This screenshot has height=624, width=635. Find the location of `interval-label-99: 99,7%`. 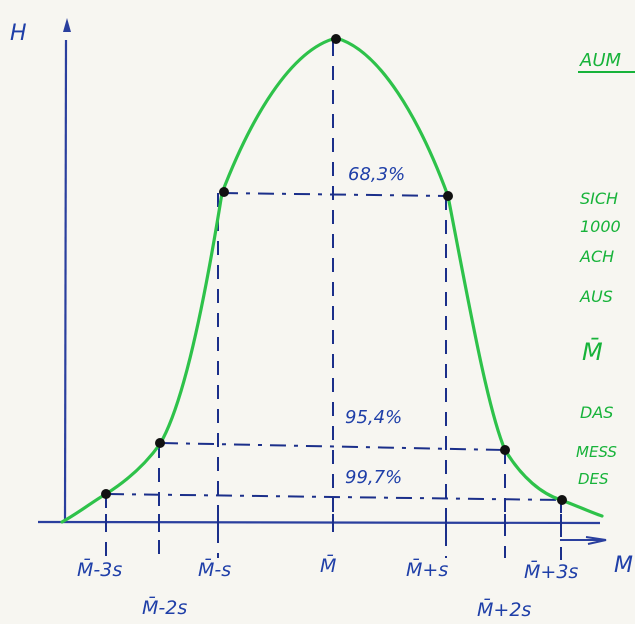

interval-label-99: 99,7% is located at coordinates (373, 477).